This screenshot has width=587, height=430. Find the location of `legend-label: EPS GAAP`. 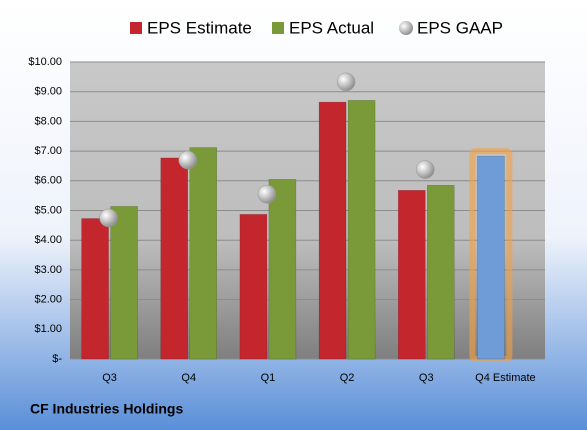

legend-label: EPS GAAP is located at coordinates (460, 27).